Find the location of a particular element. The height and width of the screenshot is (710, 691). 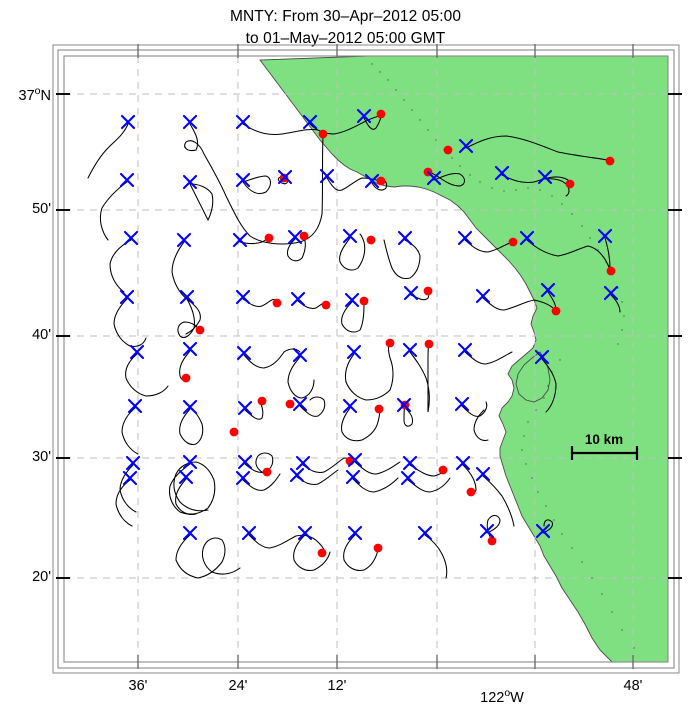

scale-bar: 10 km is located at coordinates (604, 446).